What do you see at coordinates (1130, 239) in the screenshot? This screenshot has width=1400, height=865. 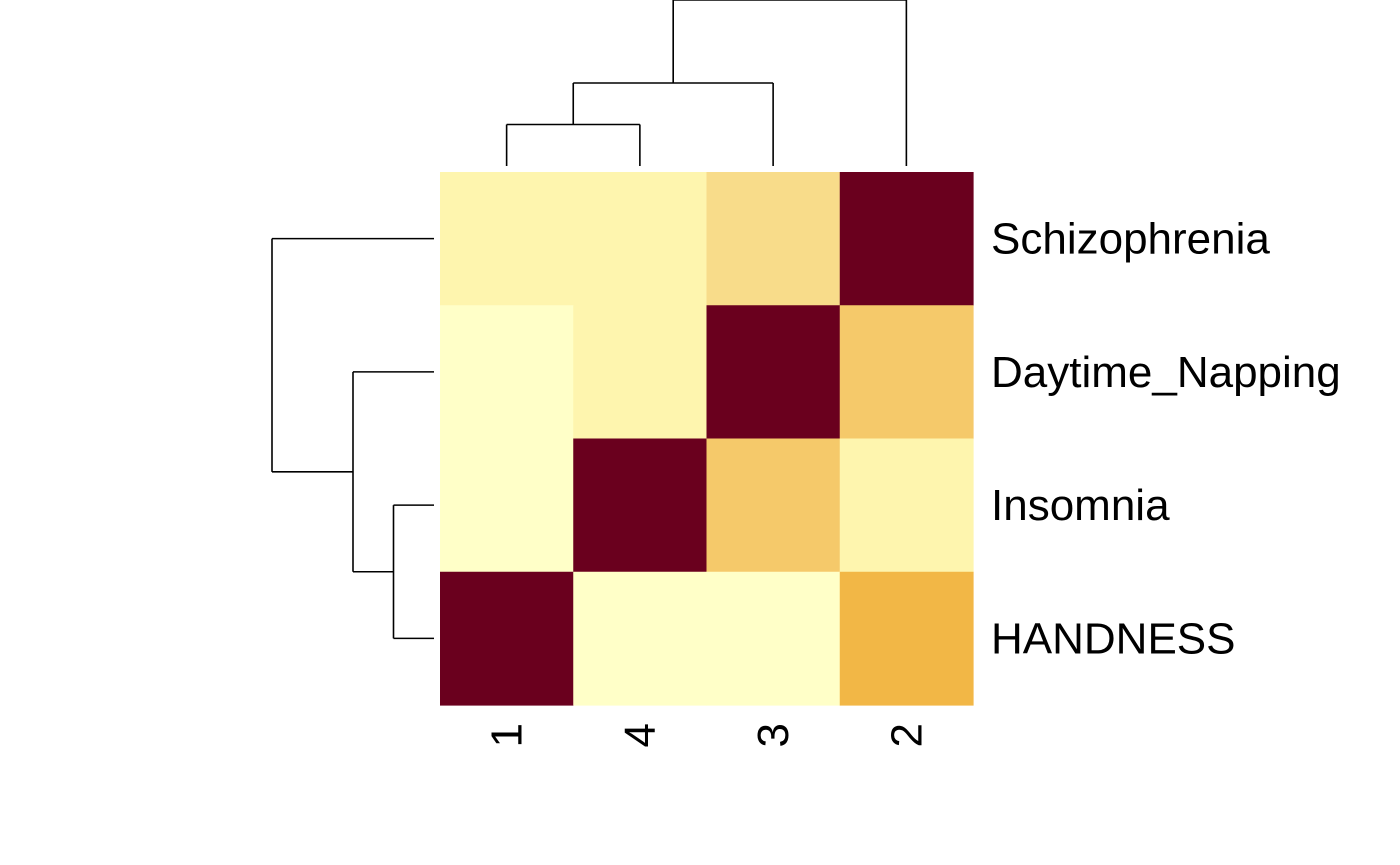 I see `row-label-schizophrenia: Schizophrenia` at bounding box center [1130, 239].